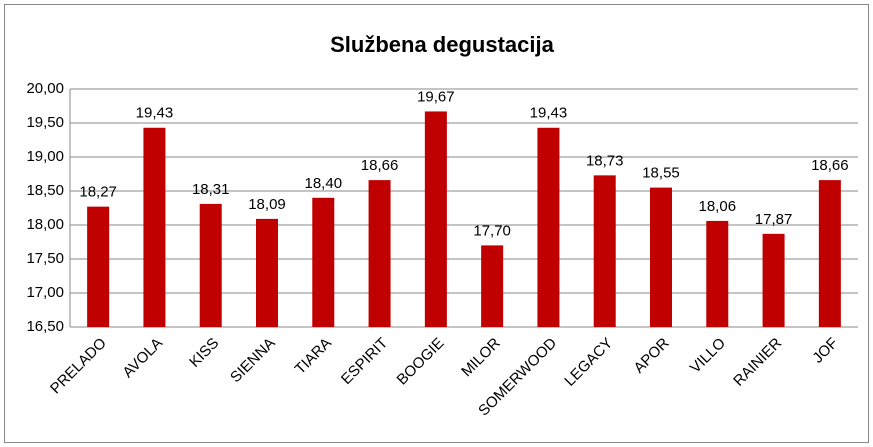 The width and height of the screenshot is (873, 447). Describe the element at coordinates (45, 326) in the screenshot. I see `y-tick-label: 16,50` at that location.